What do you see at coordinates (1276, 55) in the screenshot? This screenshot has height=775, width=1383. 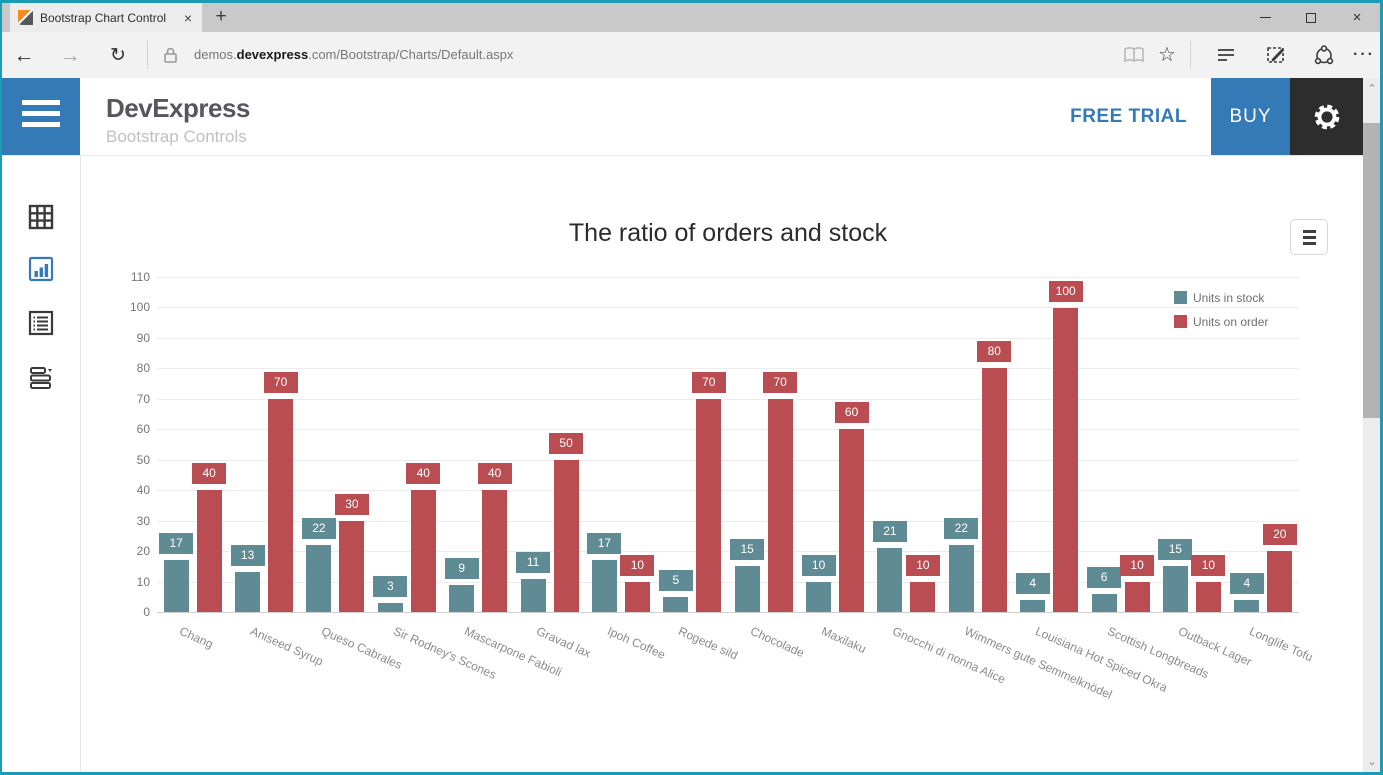 I see `web-note-button` at bounding box center [1276, 55].